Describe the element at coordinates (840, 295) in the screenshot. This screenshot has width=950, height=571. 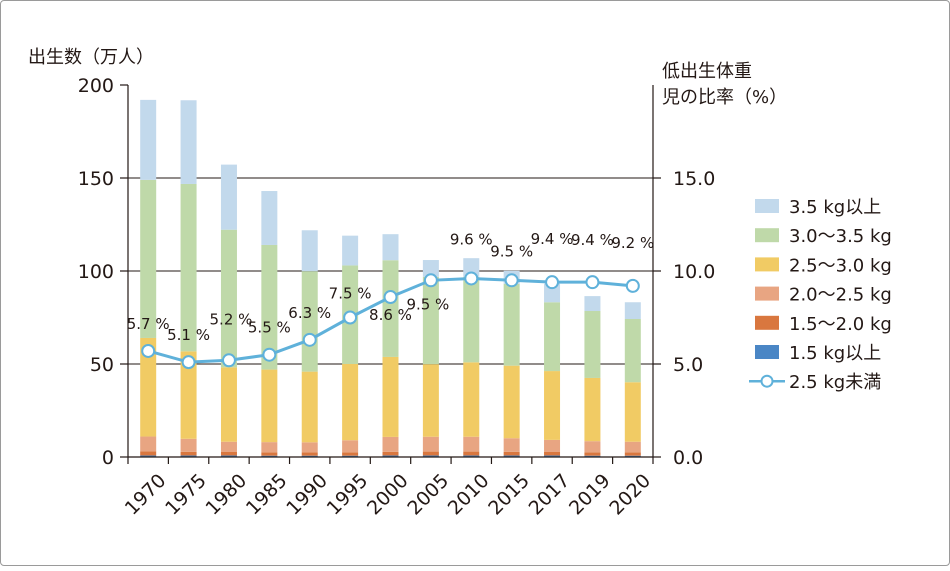
I see `legend-label: 2.0～2.5 kg` at that location.